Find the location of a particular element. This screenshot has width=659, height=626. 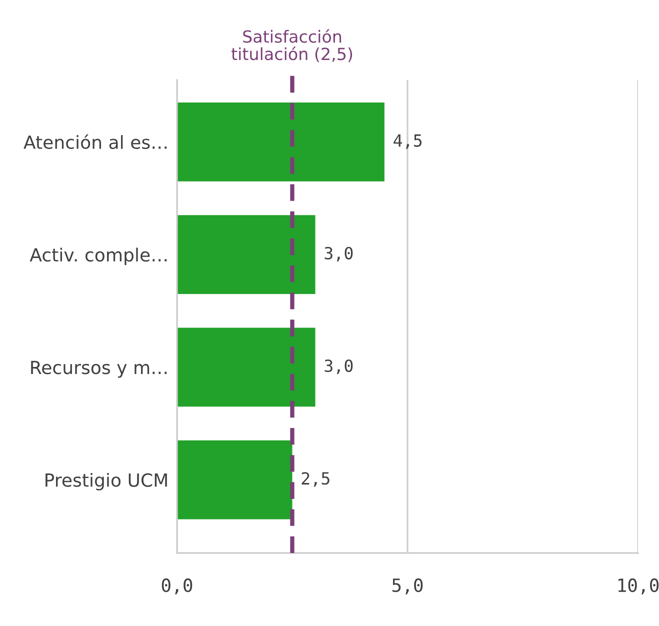

ref-line-label: Satisfacción titulación (2,5) is located at coordinates (291, 45).